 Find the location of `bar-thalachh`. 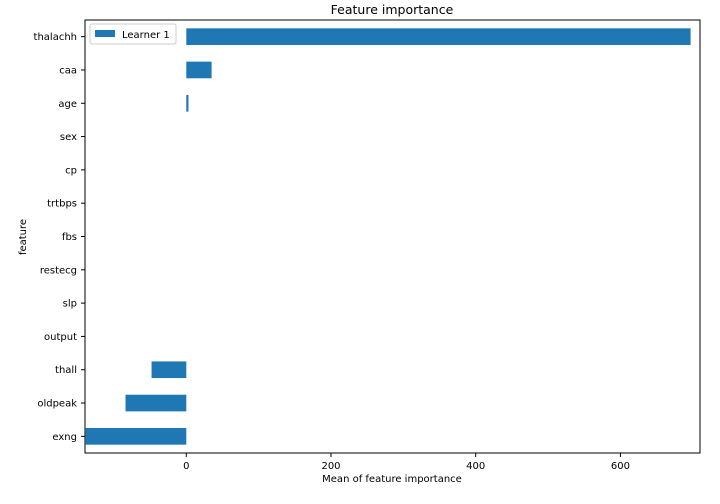

bar-thalachh is located at coordinates (438, 36).